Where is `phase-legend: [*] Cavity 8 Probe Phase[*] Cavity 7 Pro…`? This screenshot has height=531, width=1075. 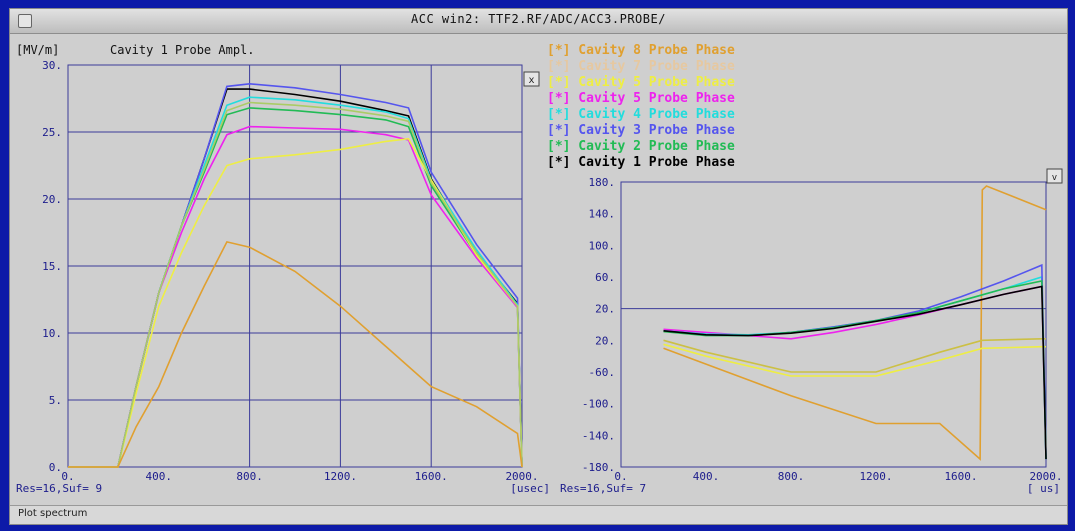 phase-legend: [*] Cavity 8 Probe Phase[*] Cavity 7 Pro… is located at coordinates (641, 106).